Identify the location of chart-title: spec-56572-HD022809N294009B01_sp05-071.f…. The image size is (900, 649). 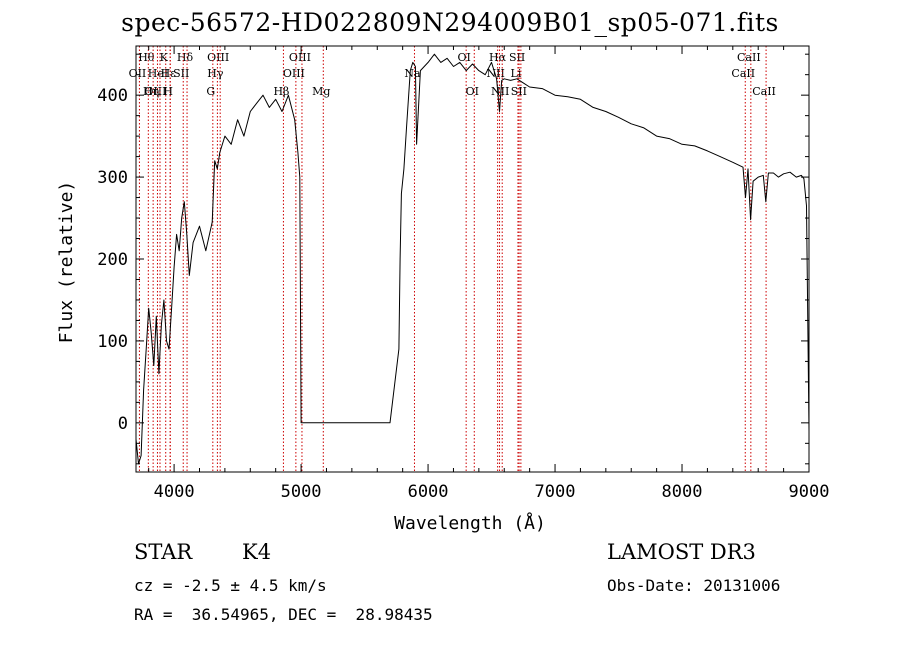
(450, 22).